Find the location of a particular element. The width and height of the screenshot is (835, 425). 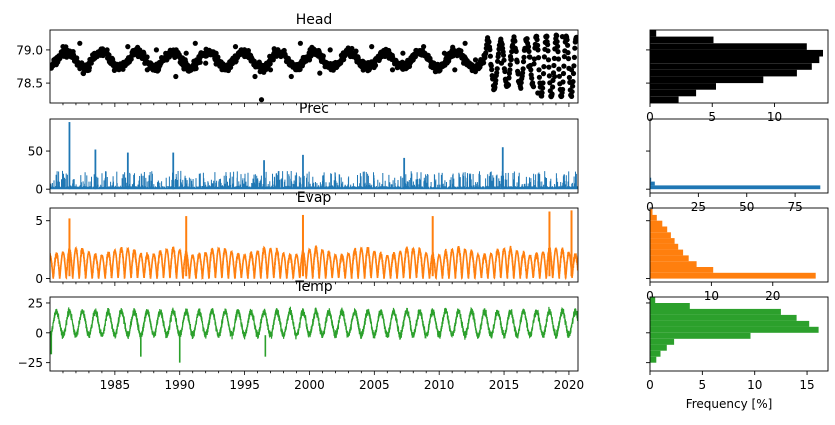

evap-ytick-label: 5 is located at coordinates (39, 221).